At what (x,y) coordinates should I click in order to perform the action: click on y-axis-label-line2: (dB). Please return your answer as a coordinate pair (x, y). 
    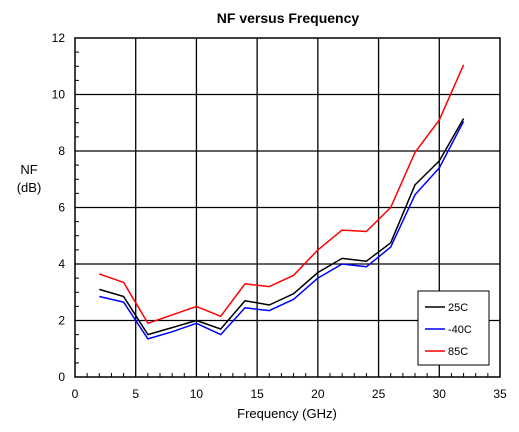
    Looking at the image, I should click on (29, 187).